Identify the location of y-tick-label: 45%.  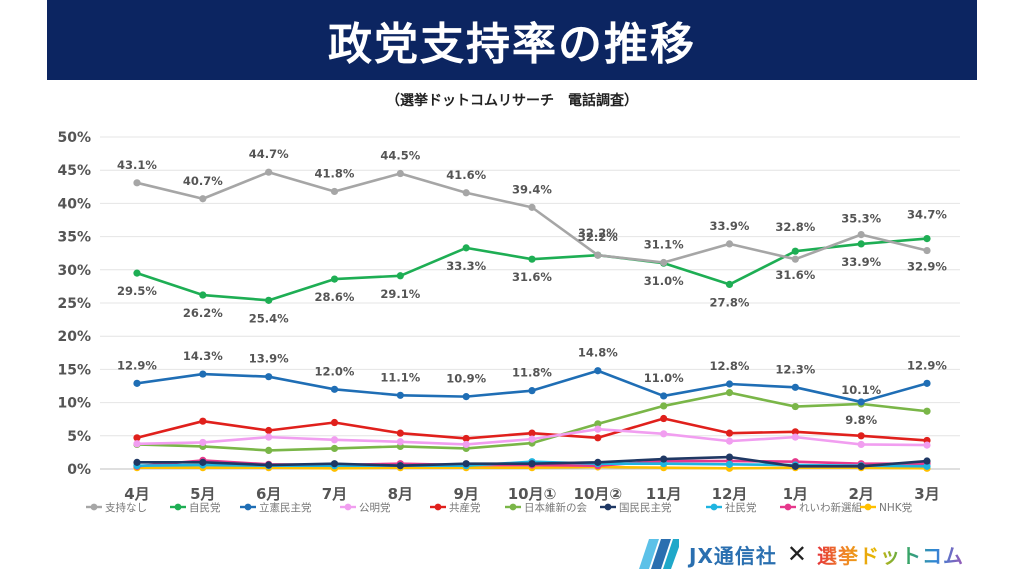
(74, 171).